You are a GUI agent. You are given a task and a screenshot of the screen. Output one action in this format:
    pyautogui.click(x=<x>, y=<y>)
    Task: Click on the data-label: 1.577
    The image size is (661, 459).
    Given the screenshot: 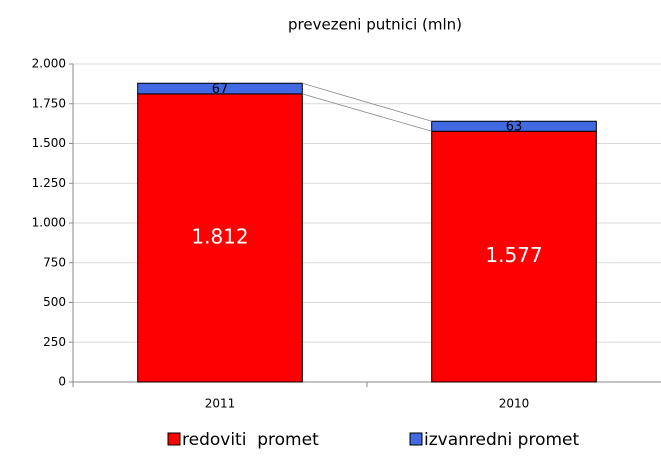 What is the action you would take?
    pyautogui.click(x=513, y=255)
    